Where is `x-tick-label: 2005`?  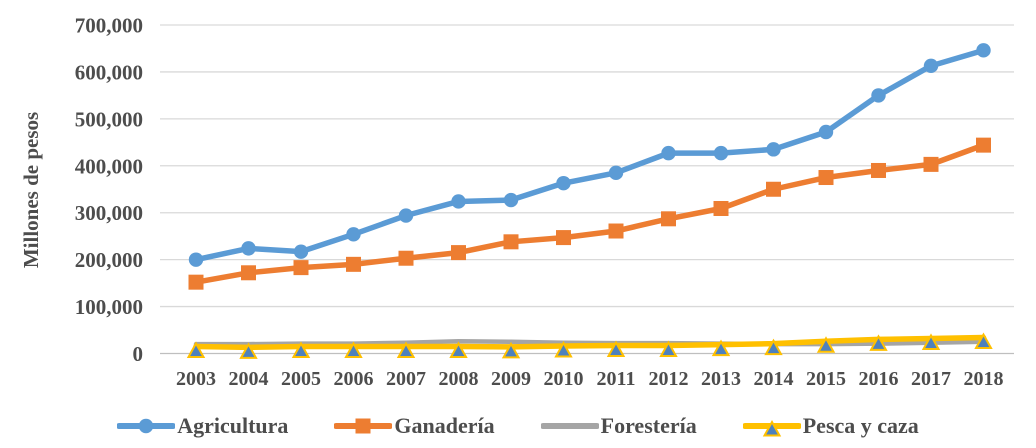
x-tick-label: 2005 is located at coordinates (301, 379).